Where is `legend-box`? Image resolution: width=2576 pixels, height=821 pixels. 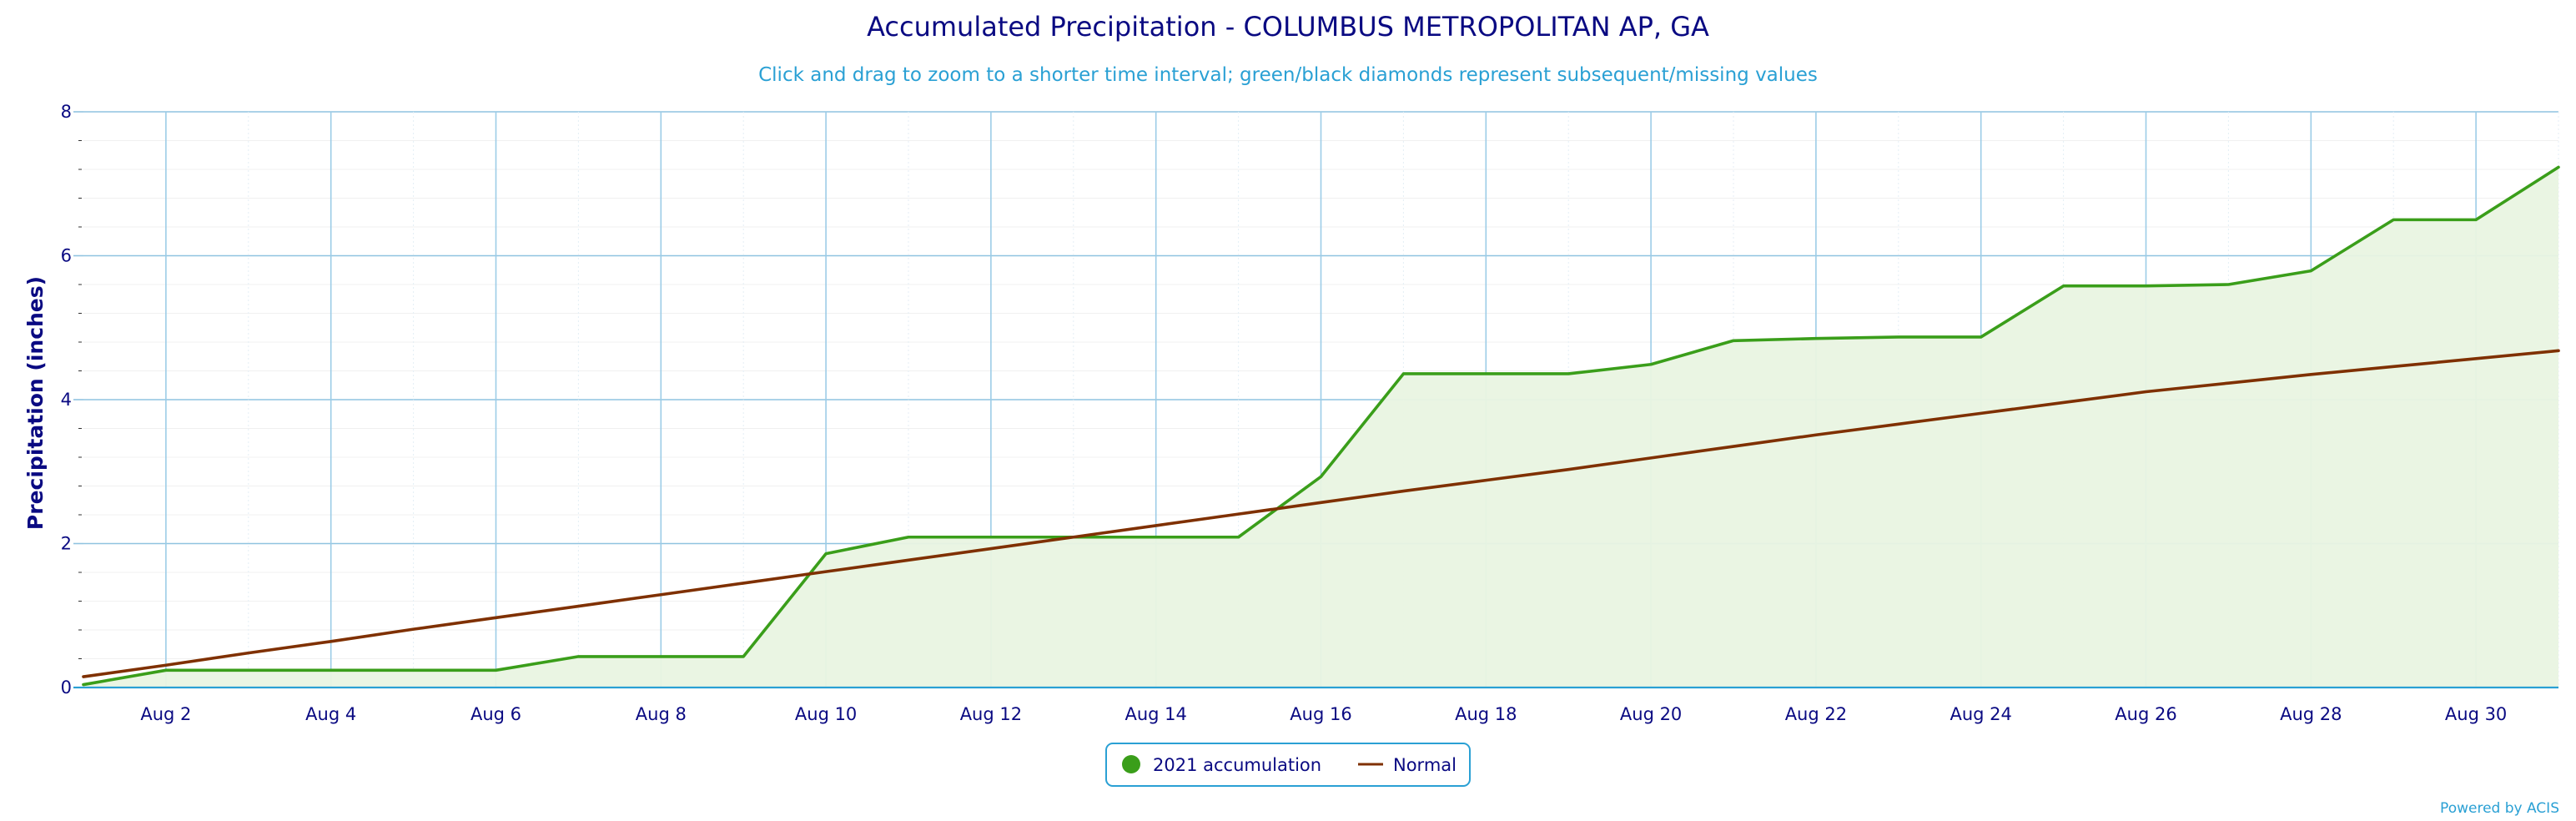
legend-box is located at coordinates (1288, 765).